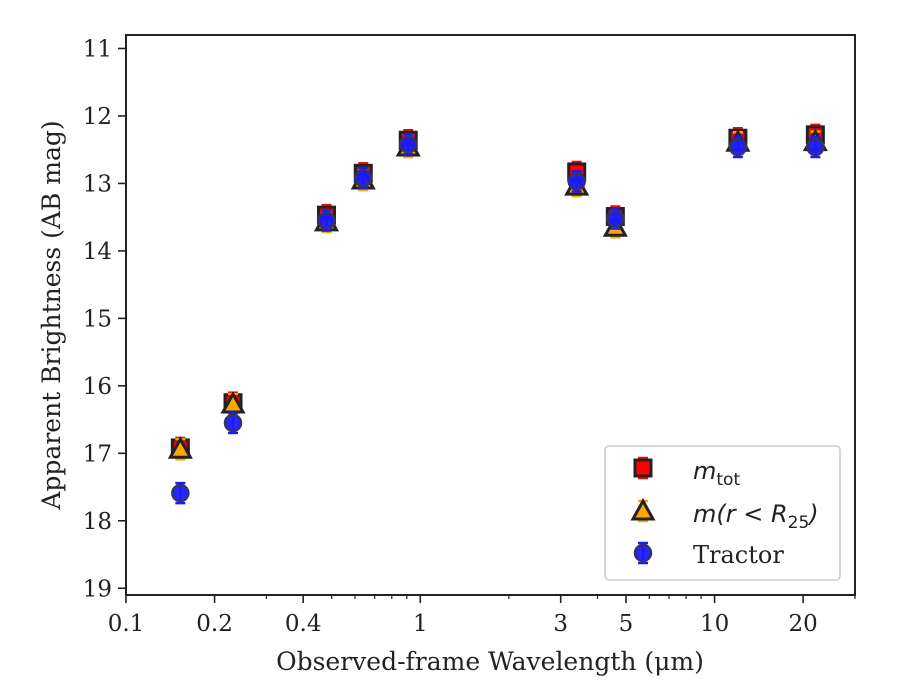 The image size is (900, 700). I want to click on y-tick-label: 12, so click(97, 117).